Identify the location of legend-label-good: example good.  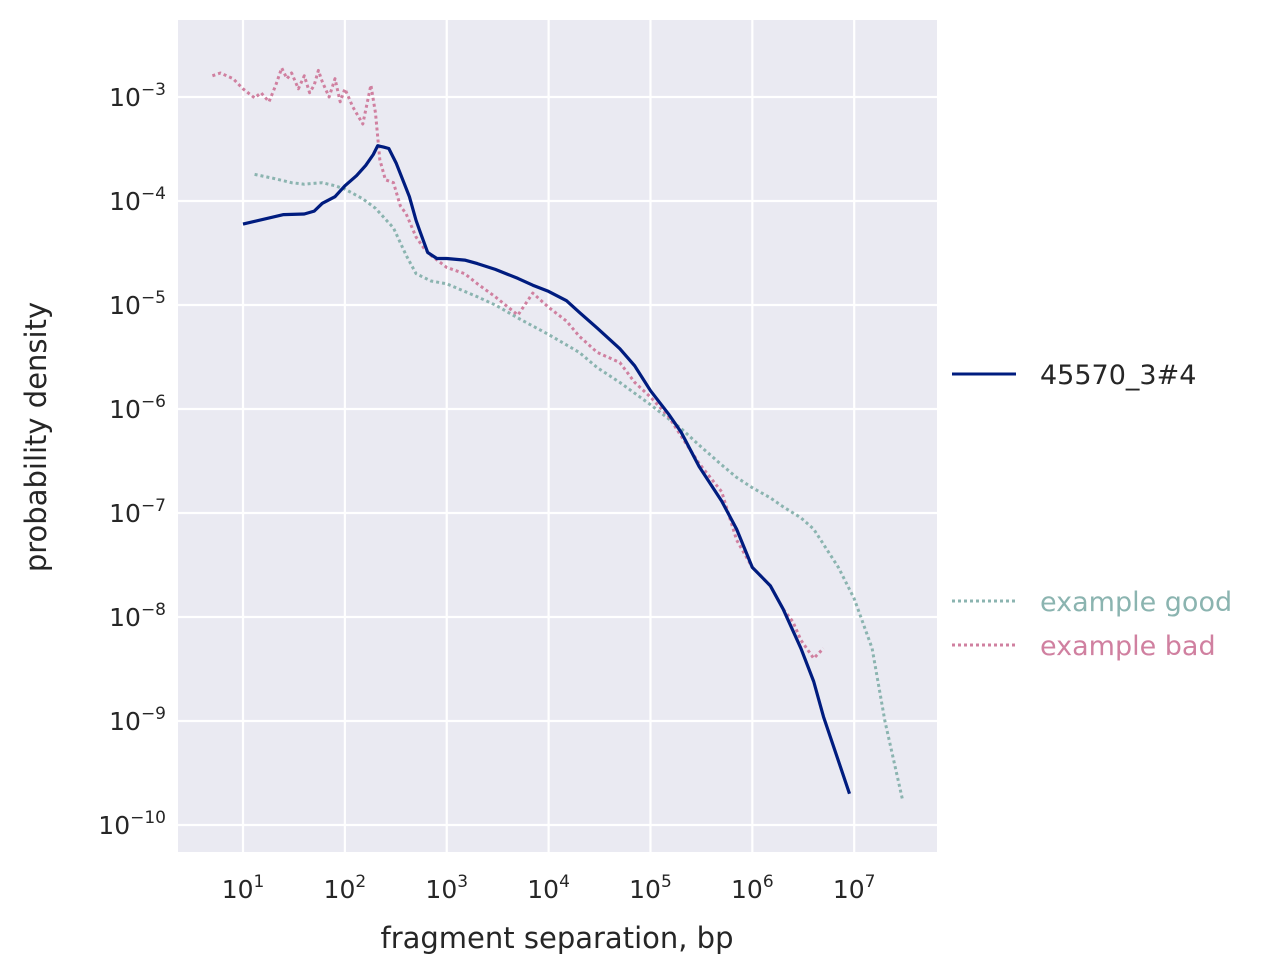
(1136, 602).